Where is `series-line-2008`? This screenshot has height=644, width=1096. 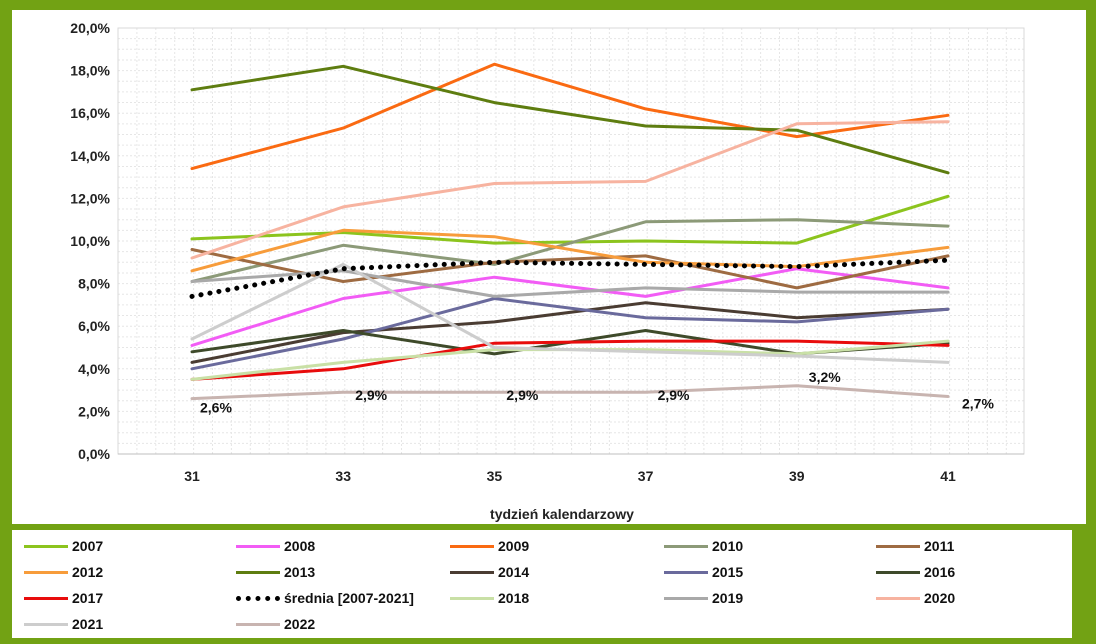 series-line-2008 is located at coordinates (570, 307).